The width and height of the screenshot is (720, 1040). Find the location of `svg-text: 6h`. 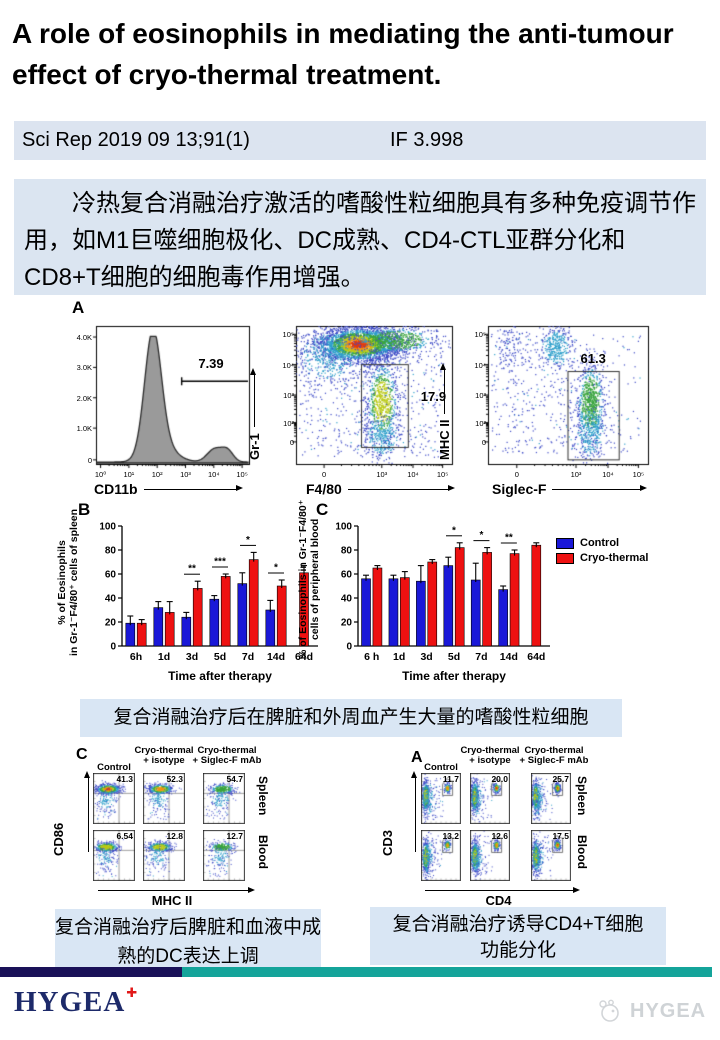

svg-text: 6h is located at coordinates (136, 657).